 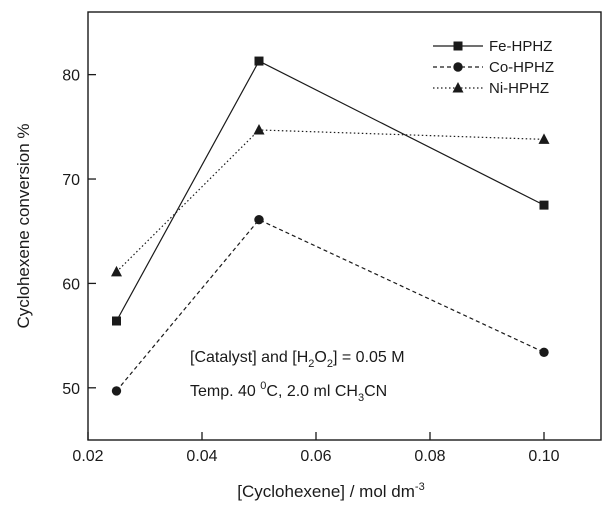 I want to click on annotation-line2: Temp. 40 0C, 2.0 ml CH3CN, so click(x=288, y=392).